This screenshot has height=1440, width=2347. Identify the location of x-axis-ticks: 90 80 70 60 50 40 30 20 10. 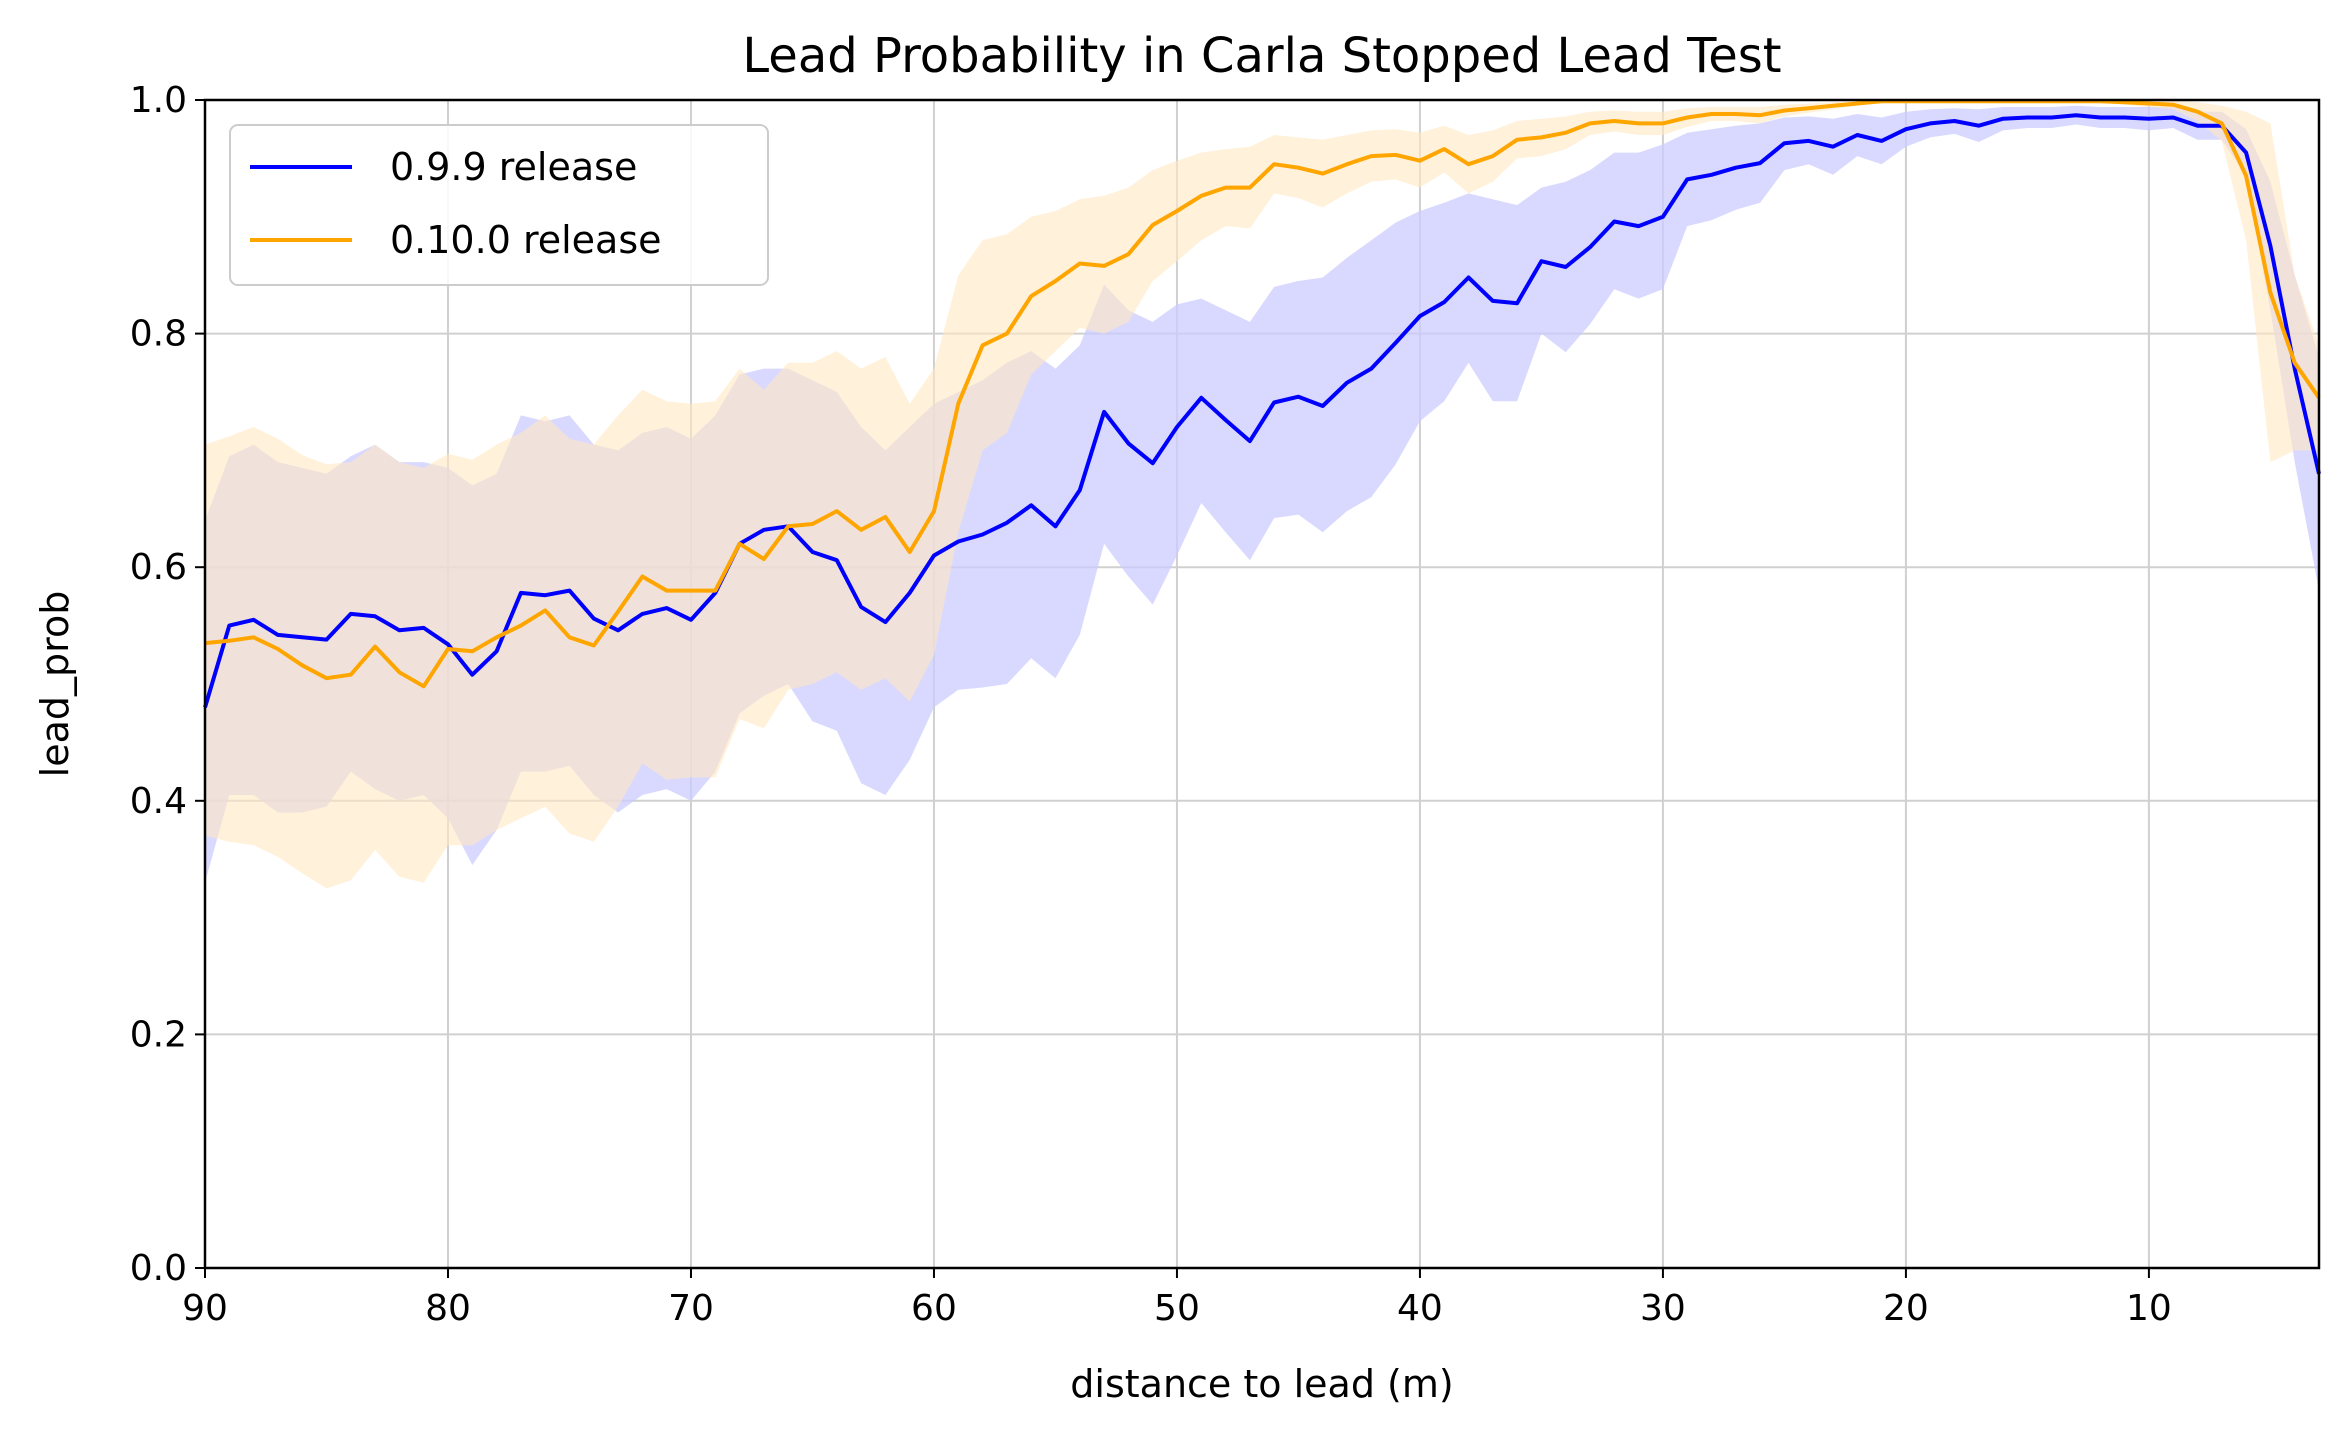
(1177, 1298).